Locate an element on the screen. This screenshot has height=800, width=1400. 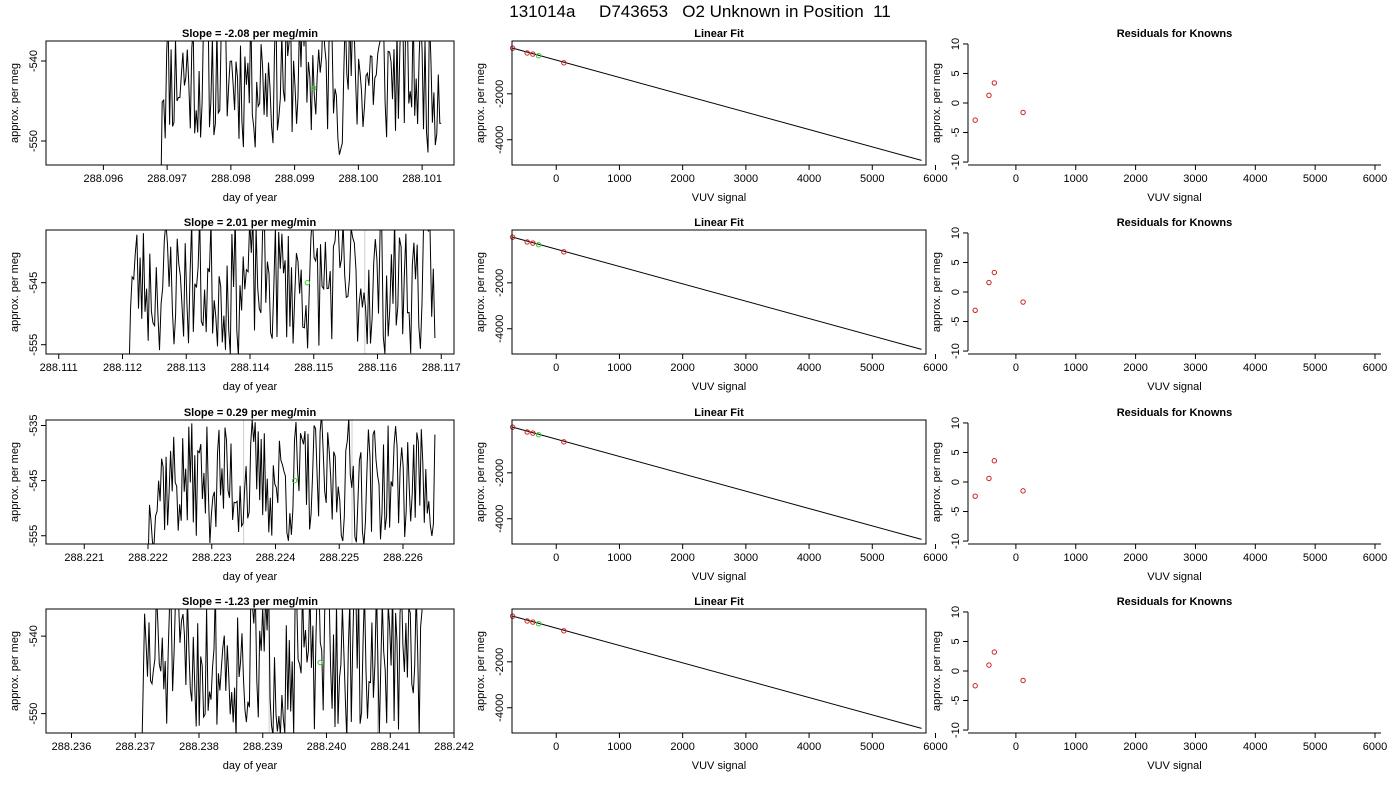
time-xtick-label: 288.240 is located at coordinates (327, 747).